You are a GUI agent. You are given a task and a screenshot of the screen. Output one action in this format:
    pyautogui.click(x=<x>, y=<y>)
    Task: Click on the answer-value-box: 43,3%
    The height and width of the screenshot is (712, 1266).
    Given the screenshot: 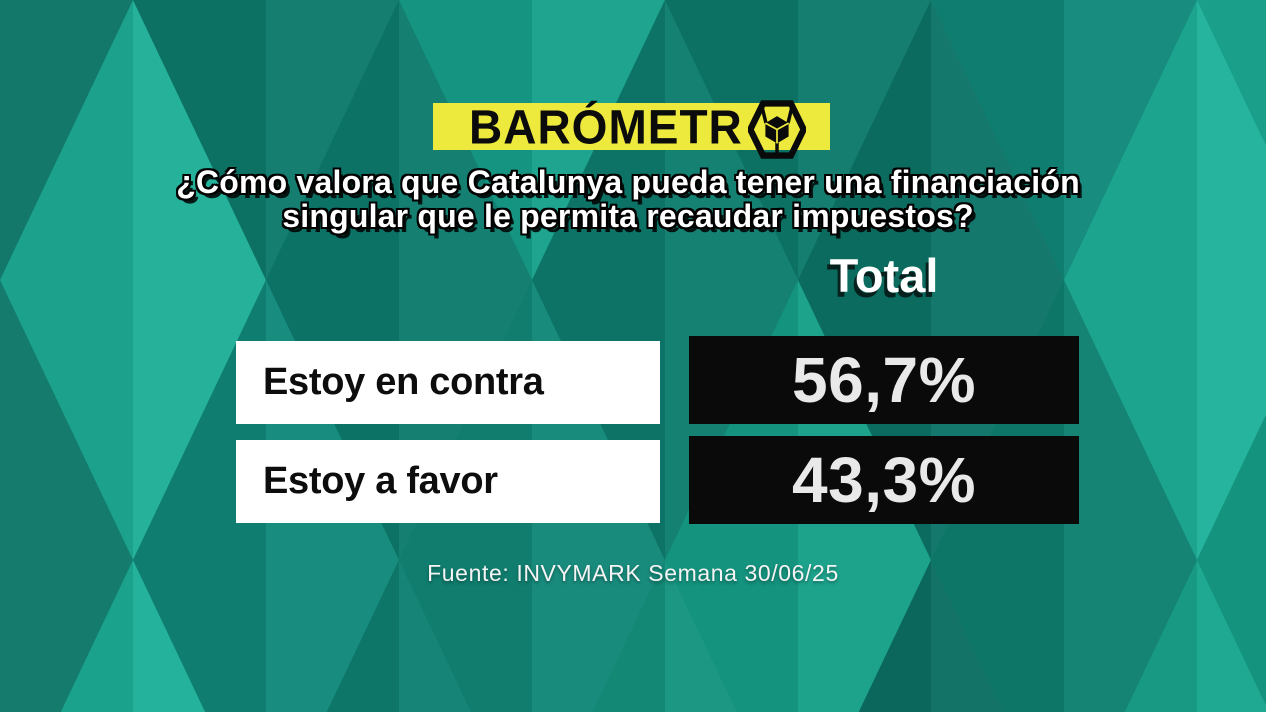 What is the action you would take?
    pyautogui.click(x=884, y=480)
    